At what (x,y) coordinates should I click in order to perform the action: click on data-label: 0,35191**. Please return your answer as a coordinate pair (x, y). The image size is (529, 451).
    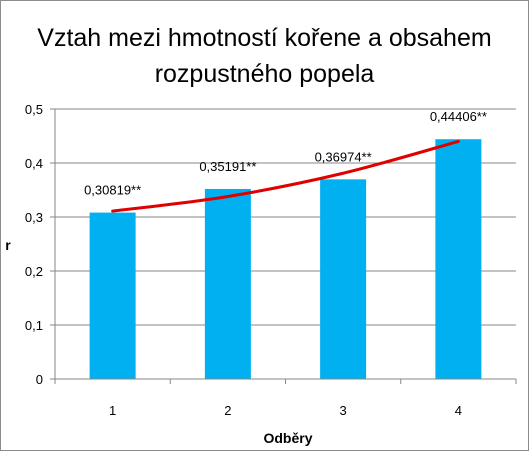
    Looking at the image, I should click on (227, 166).